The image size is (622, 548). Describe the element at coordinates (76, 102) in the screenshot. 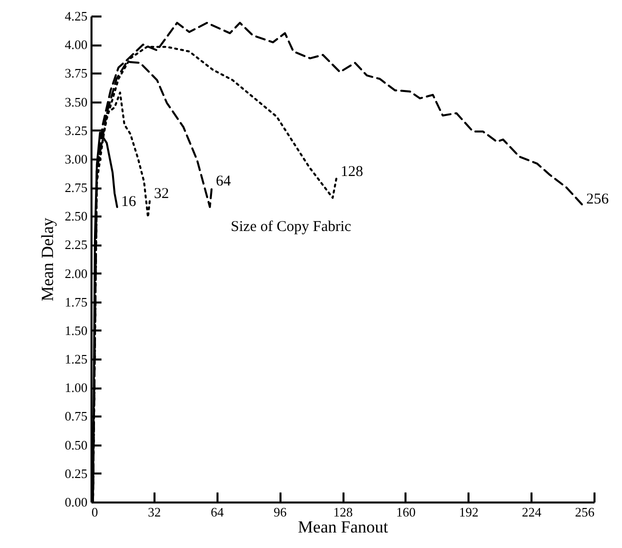

I see `y-tick-label: 3.50` at that location.